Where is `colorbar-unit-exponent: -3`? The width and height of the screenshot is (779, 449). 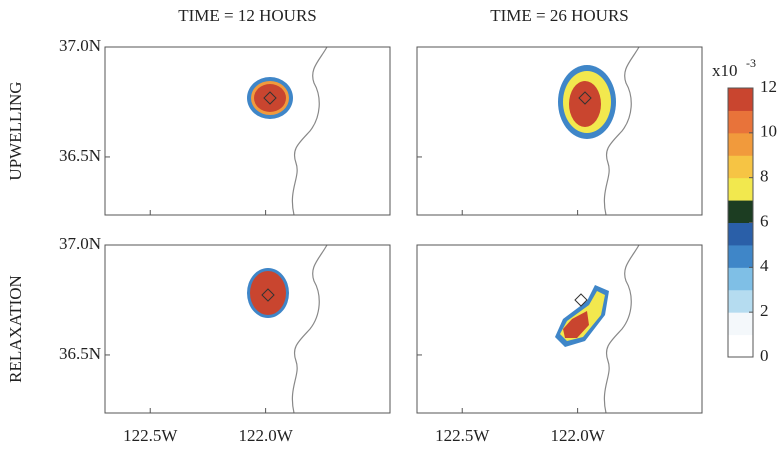
colorbar-unit-exponent: -3 is located at coordinates (751, 63).